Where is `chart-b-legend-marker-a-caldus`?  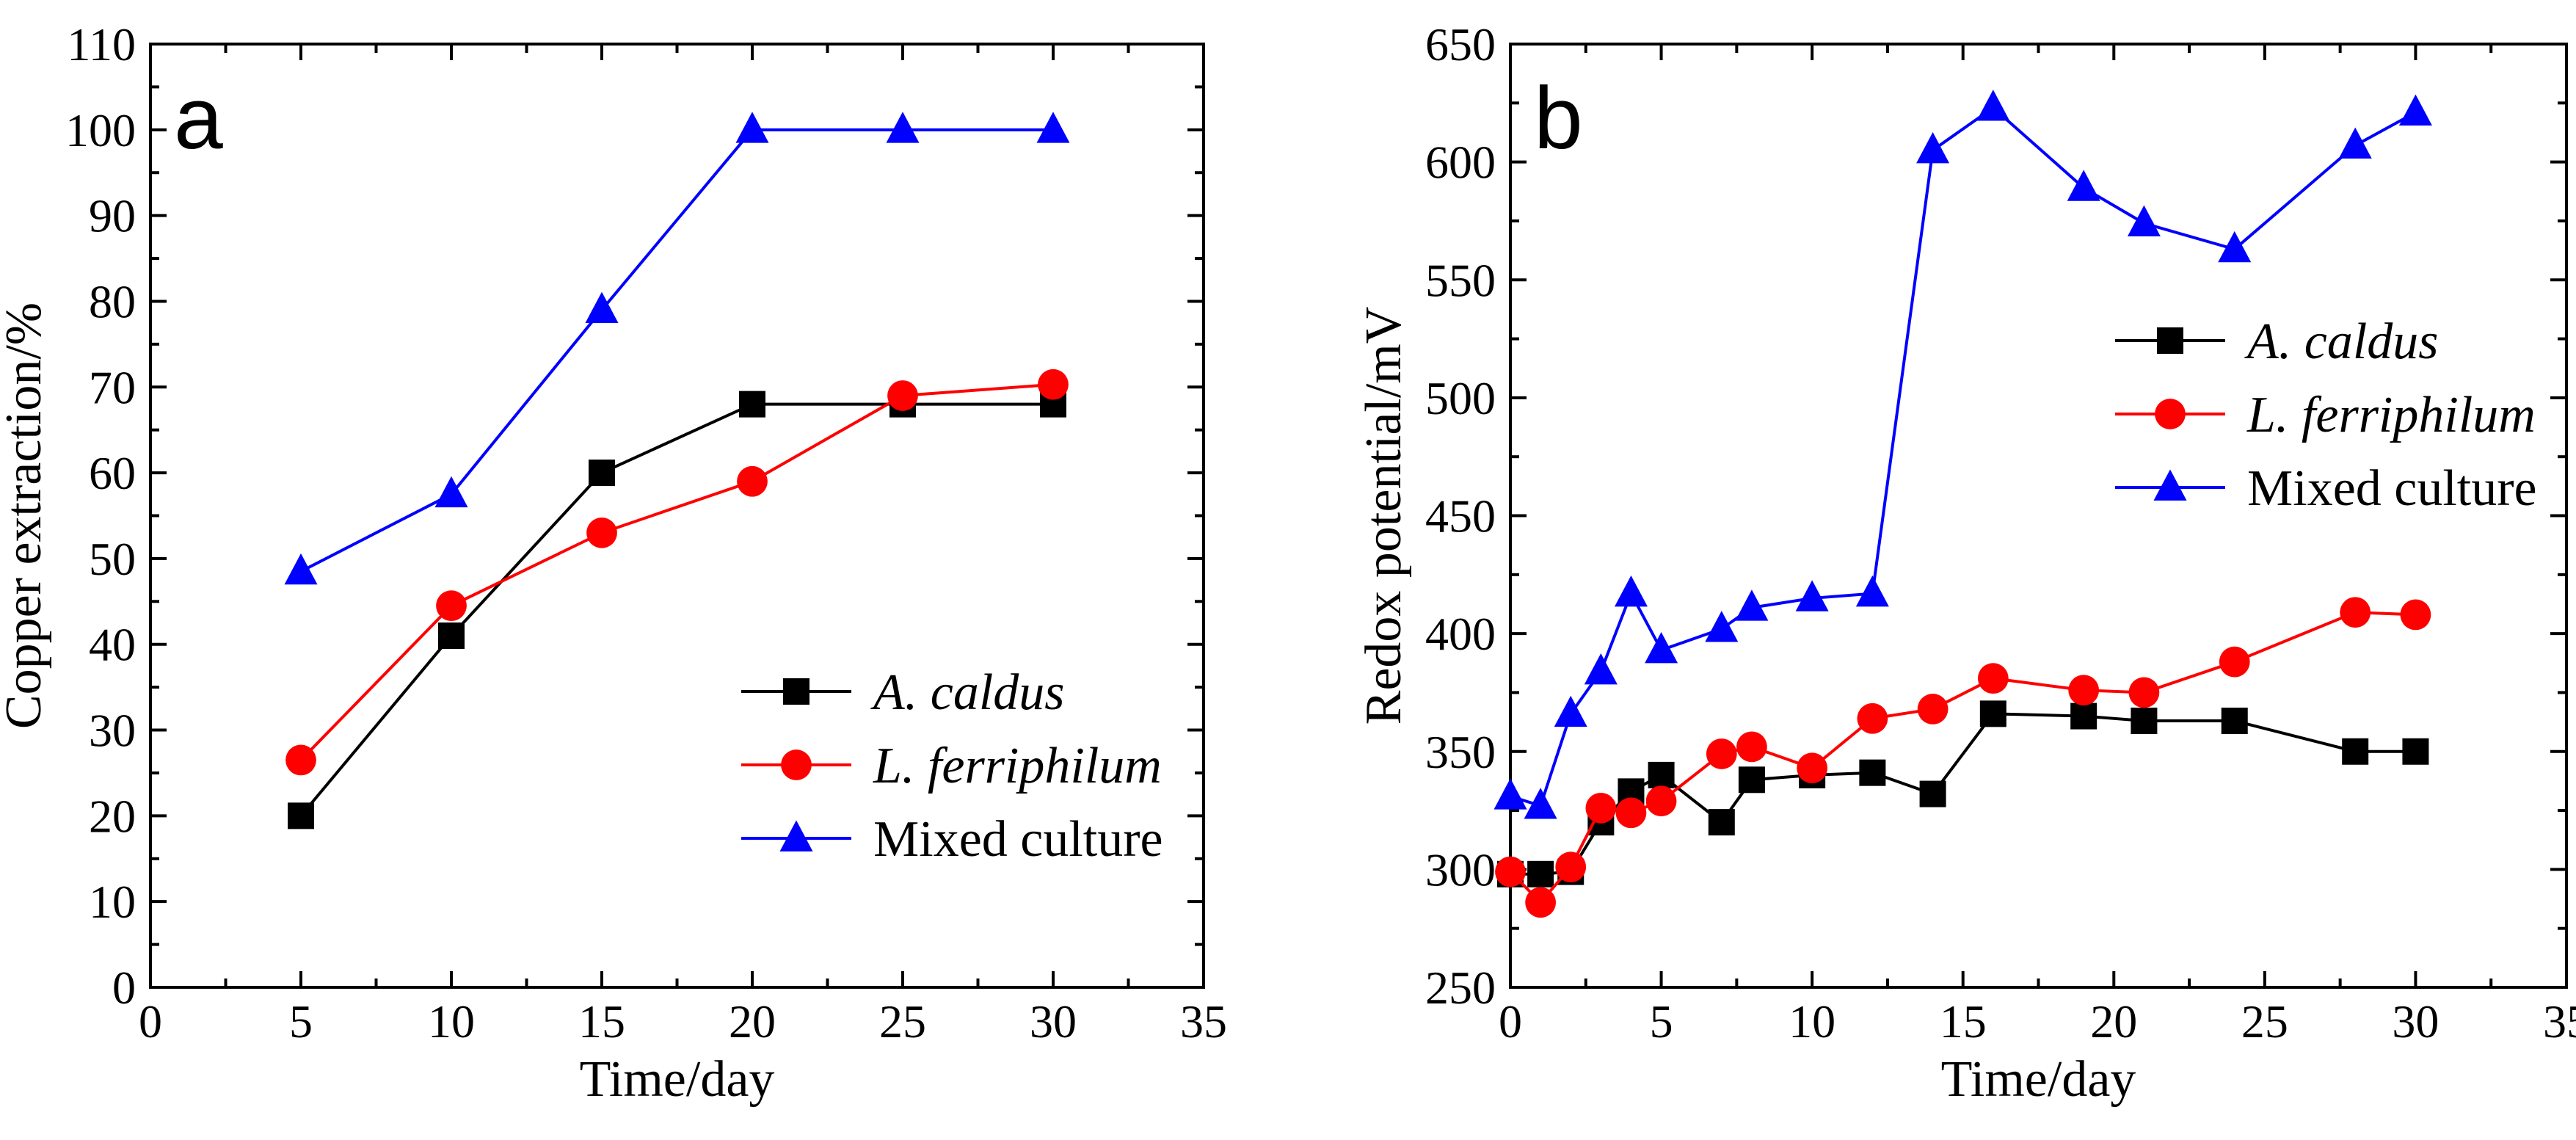 chart-b-legend-marker-a-caldus is located at coordinates (2170, 340).